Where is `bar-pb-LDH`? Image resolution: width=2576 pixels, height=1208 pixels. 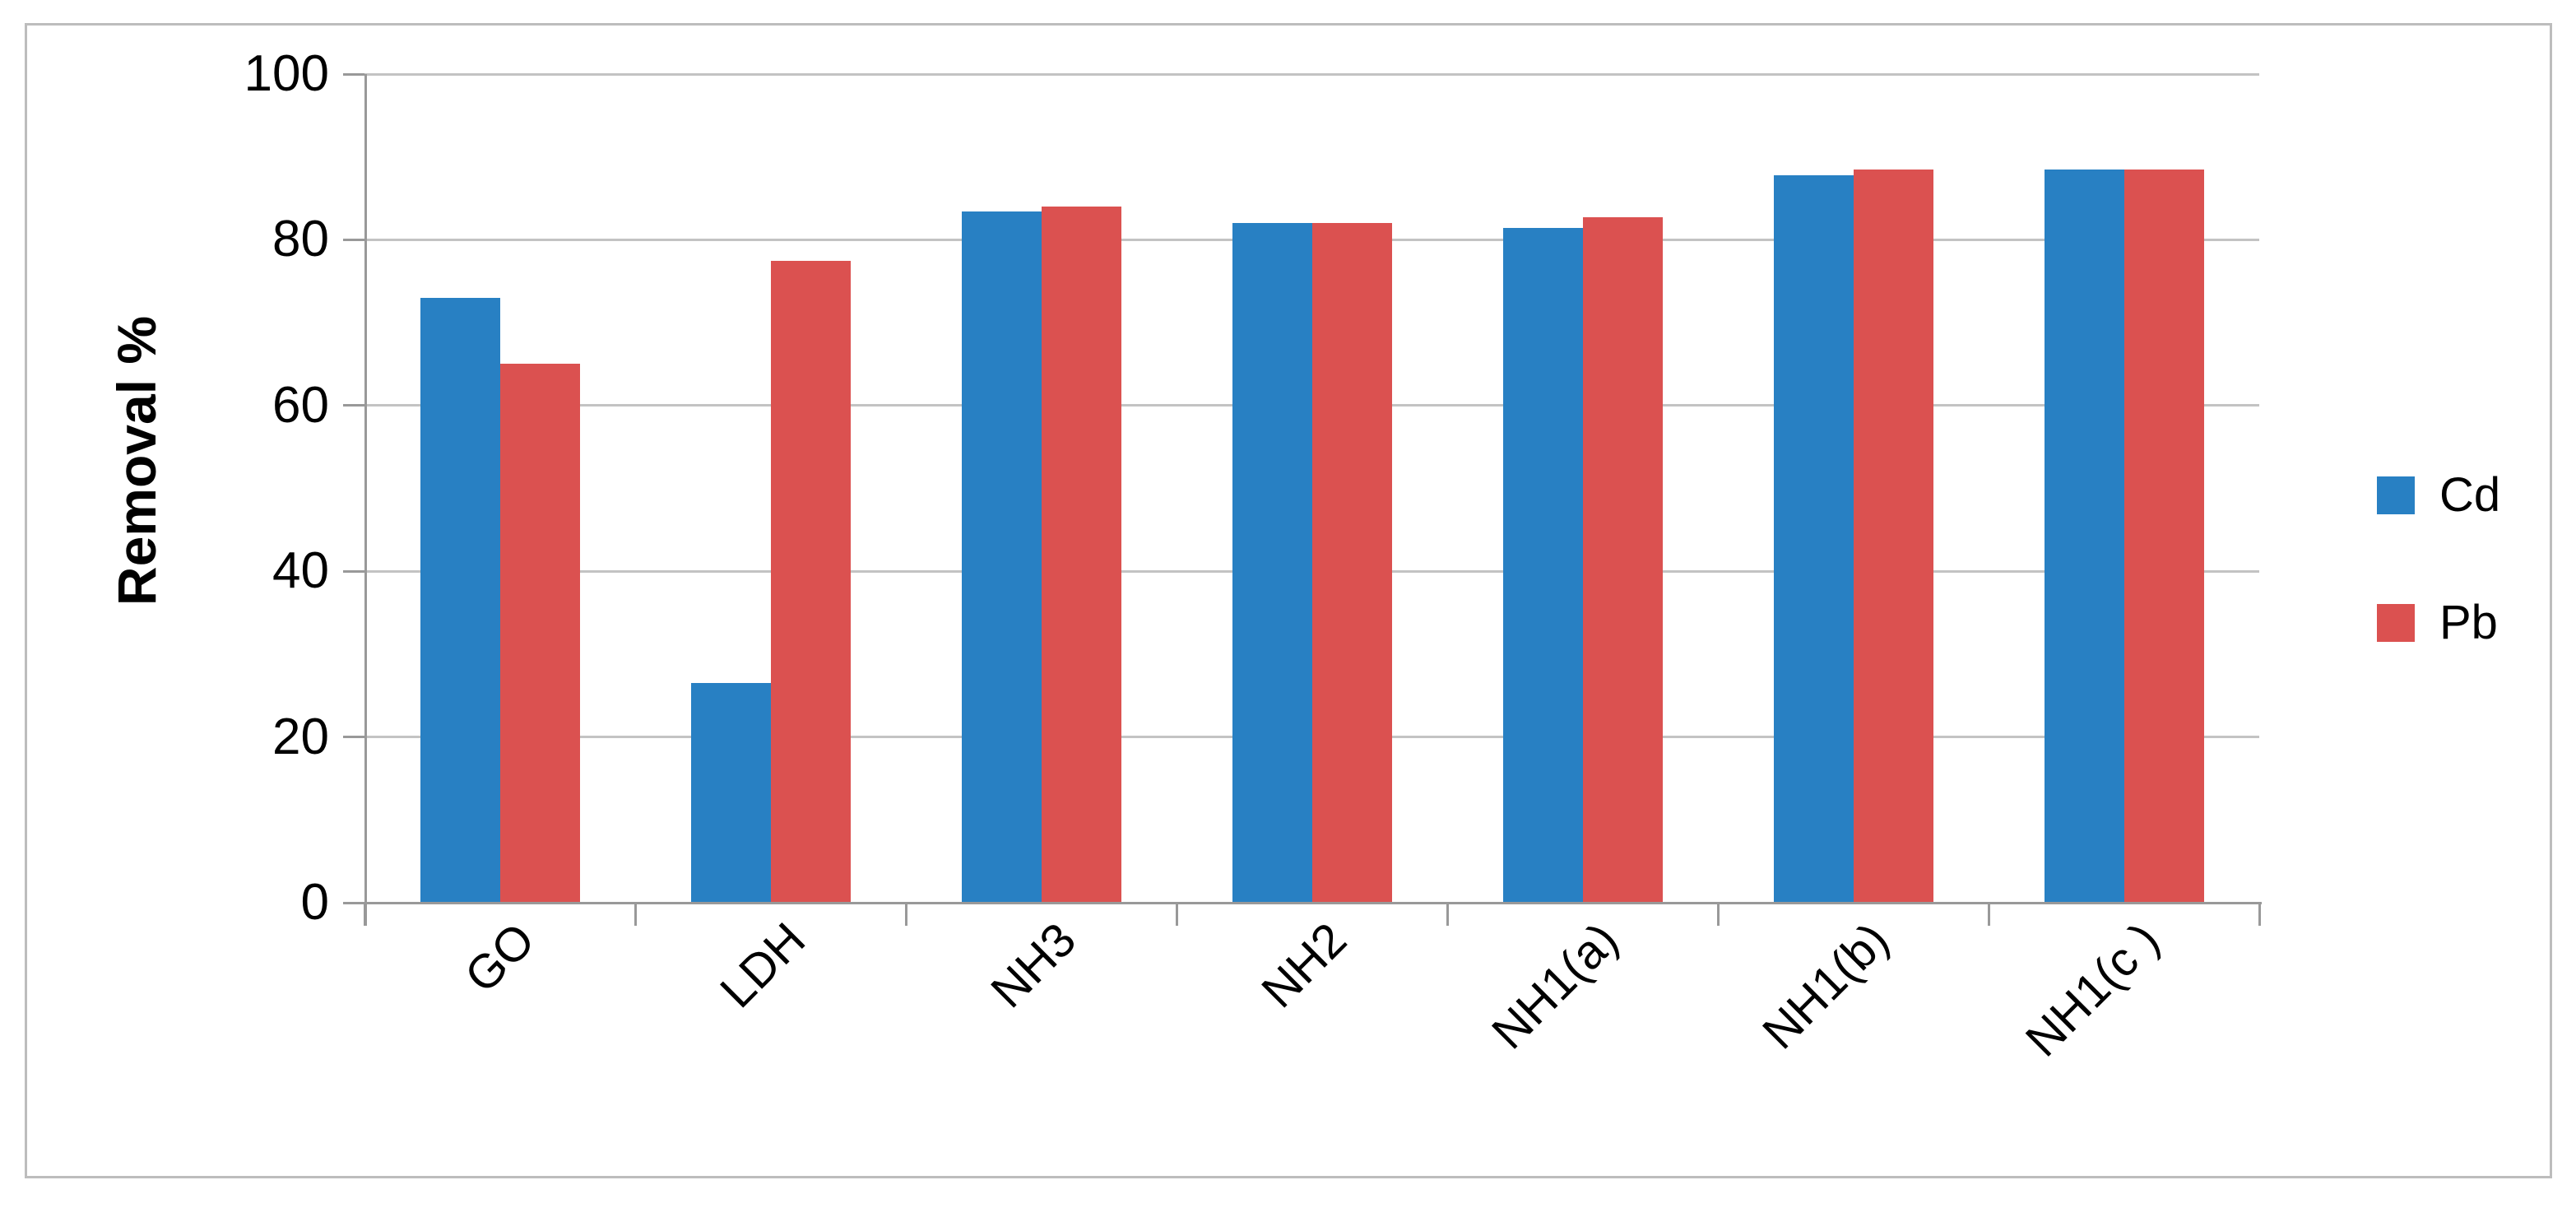 bar-pb-LDH is located at coordinates (810, 582).